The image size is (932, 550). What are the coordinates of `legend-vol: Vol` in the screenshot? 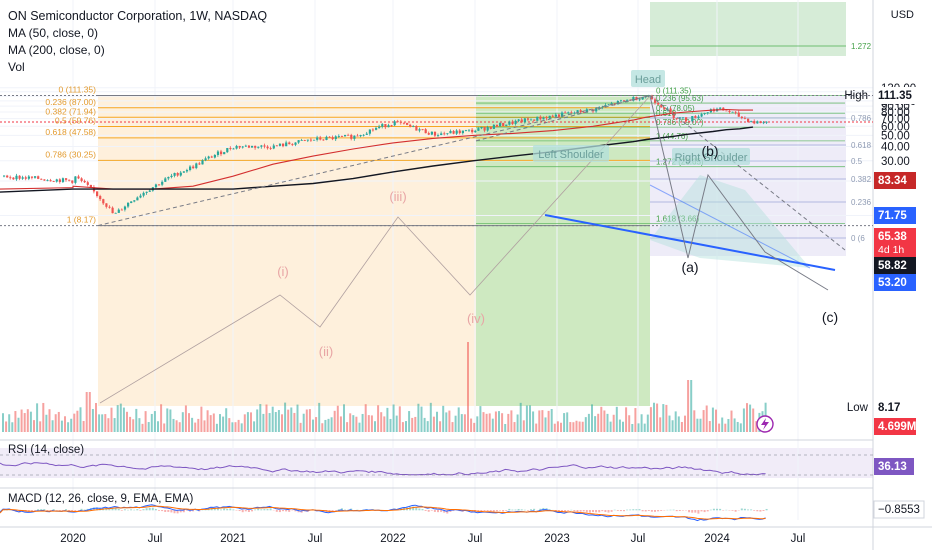 It's located at (16, 67).